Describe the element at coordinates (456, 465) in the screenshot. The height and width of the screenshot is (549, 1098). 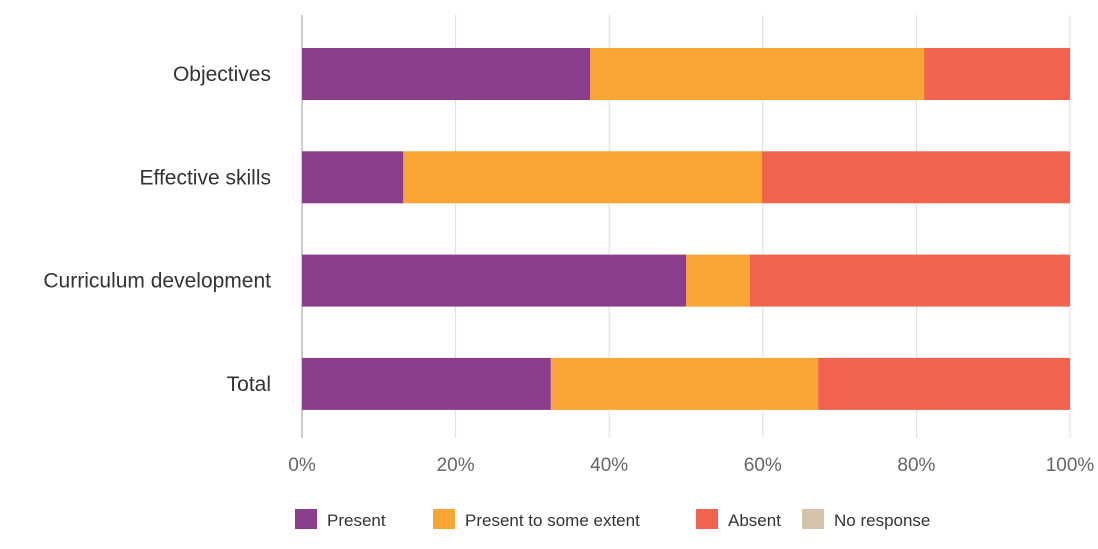
I see `x-tick-label: 20%` at that location.